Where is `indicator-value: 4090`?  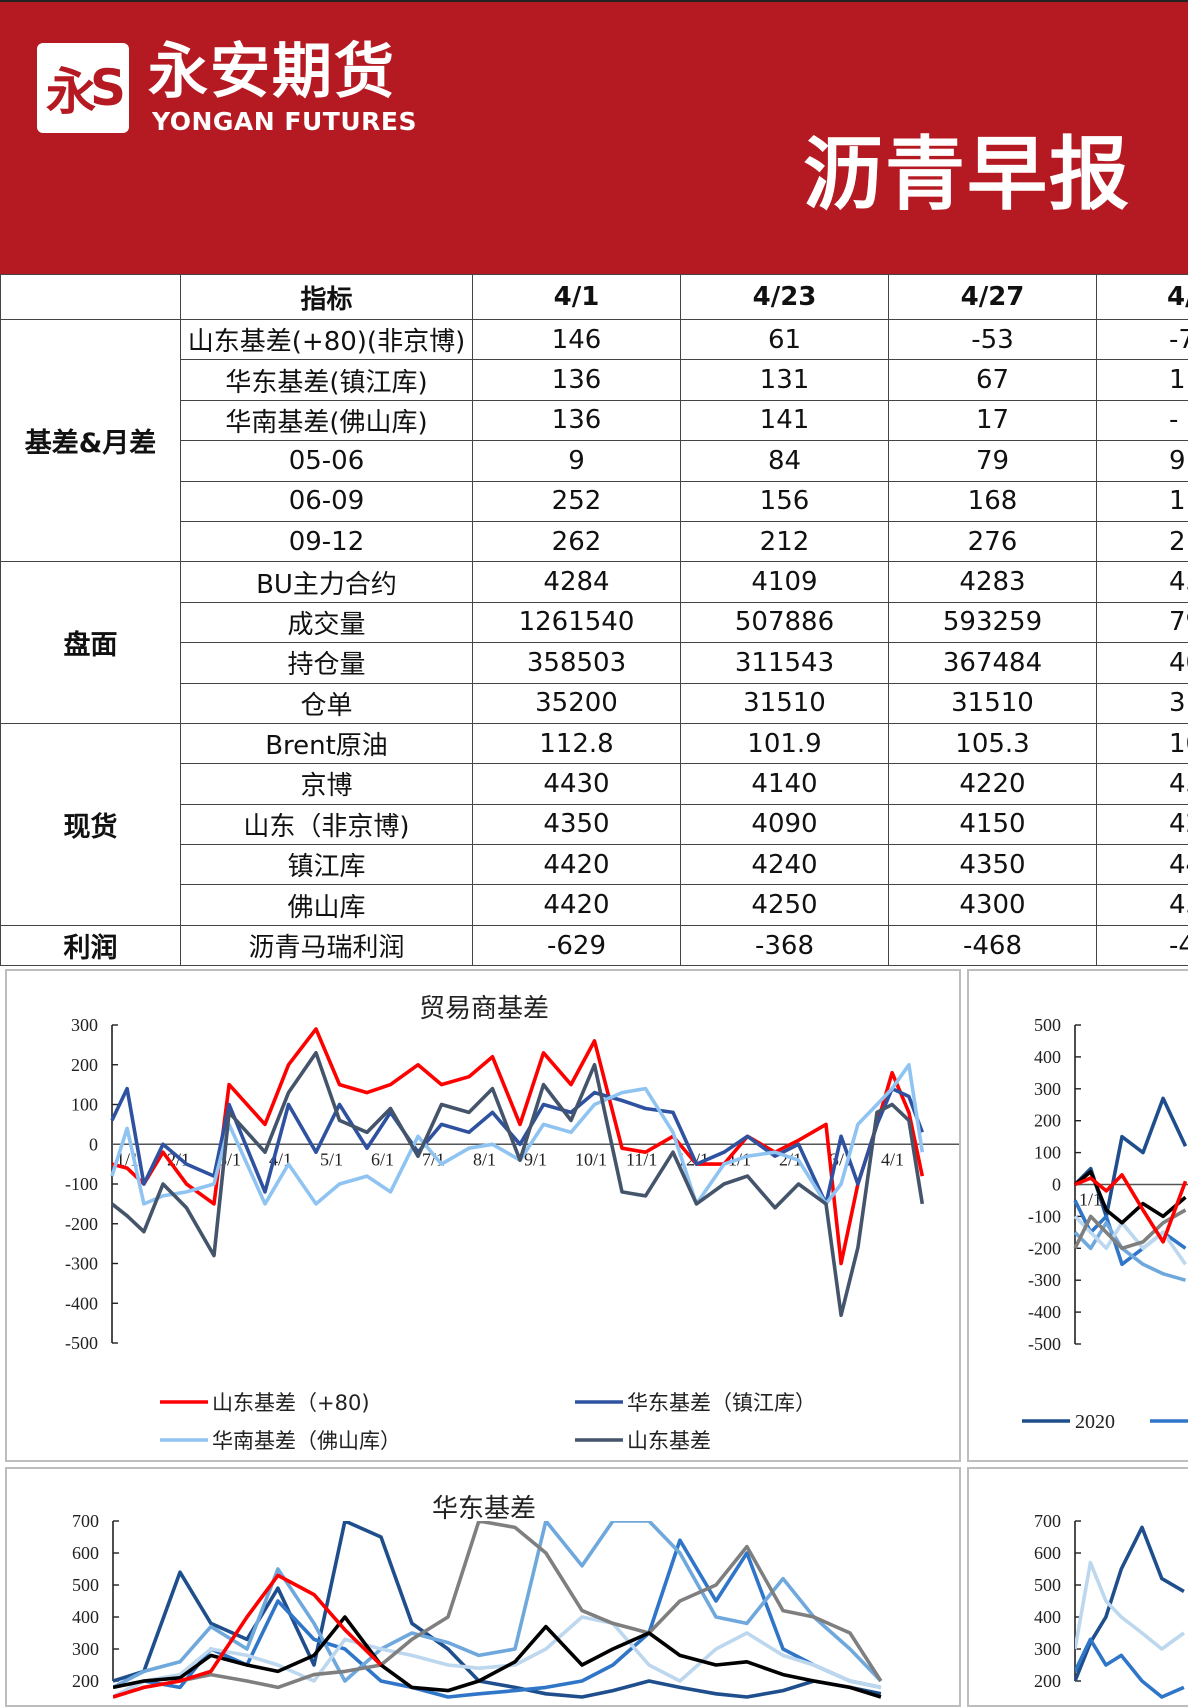 indicator-value: 4090 is located at coordinates (785, 824).